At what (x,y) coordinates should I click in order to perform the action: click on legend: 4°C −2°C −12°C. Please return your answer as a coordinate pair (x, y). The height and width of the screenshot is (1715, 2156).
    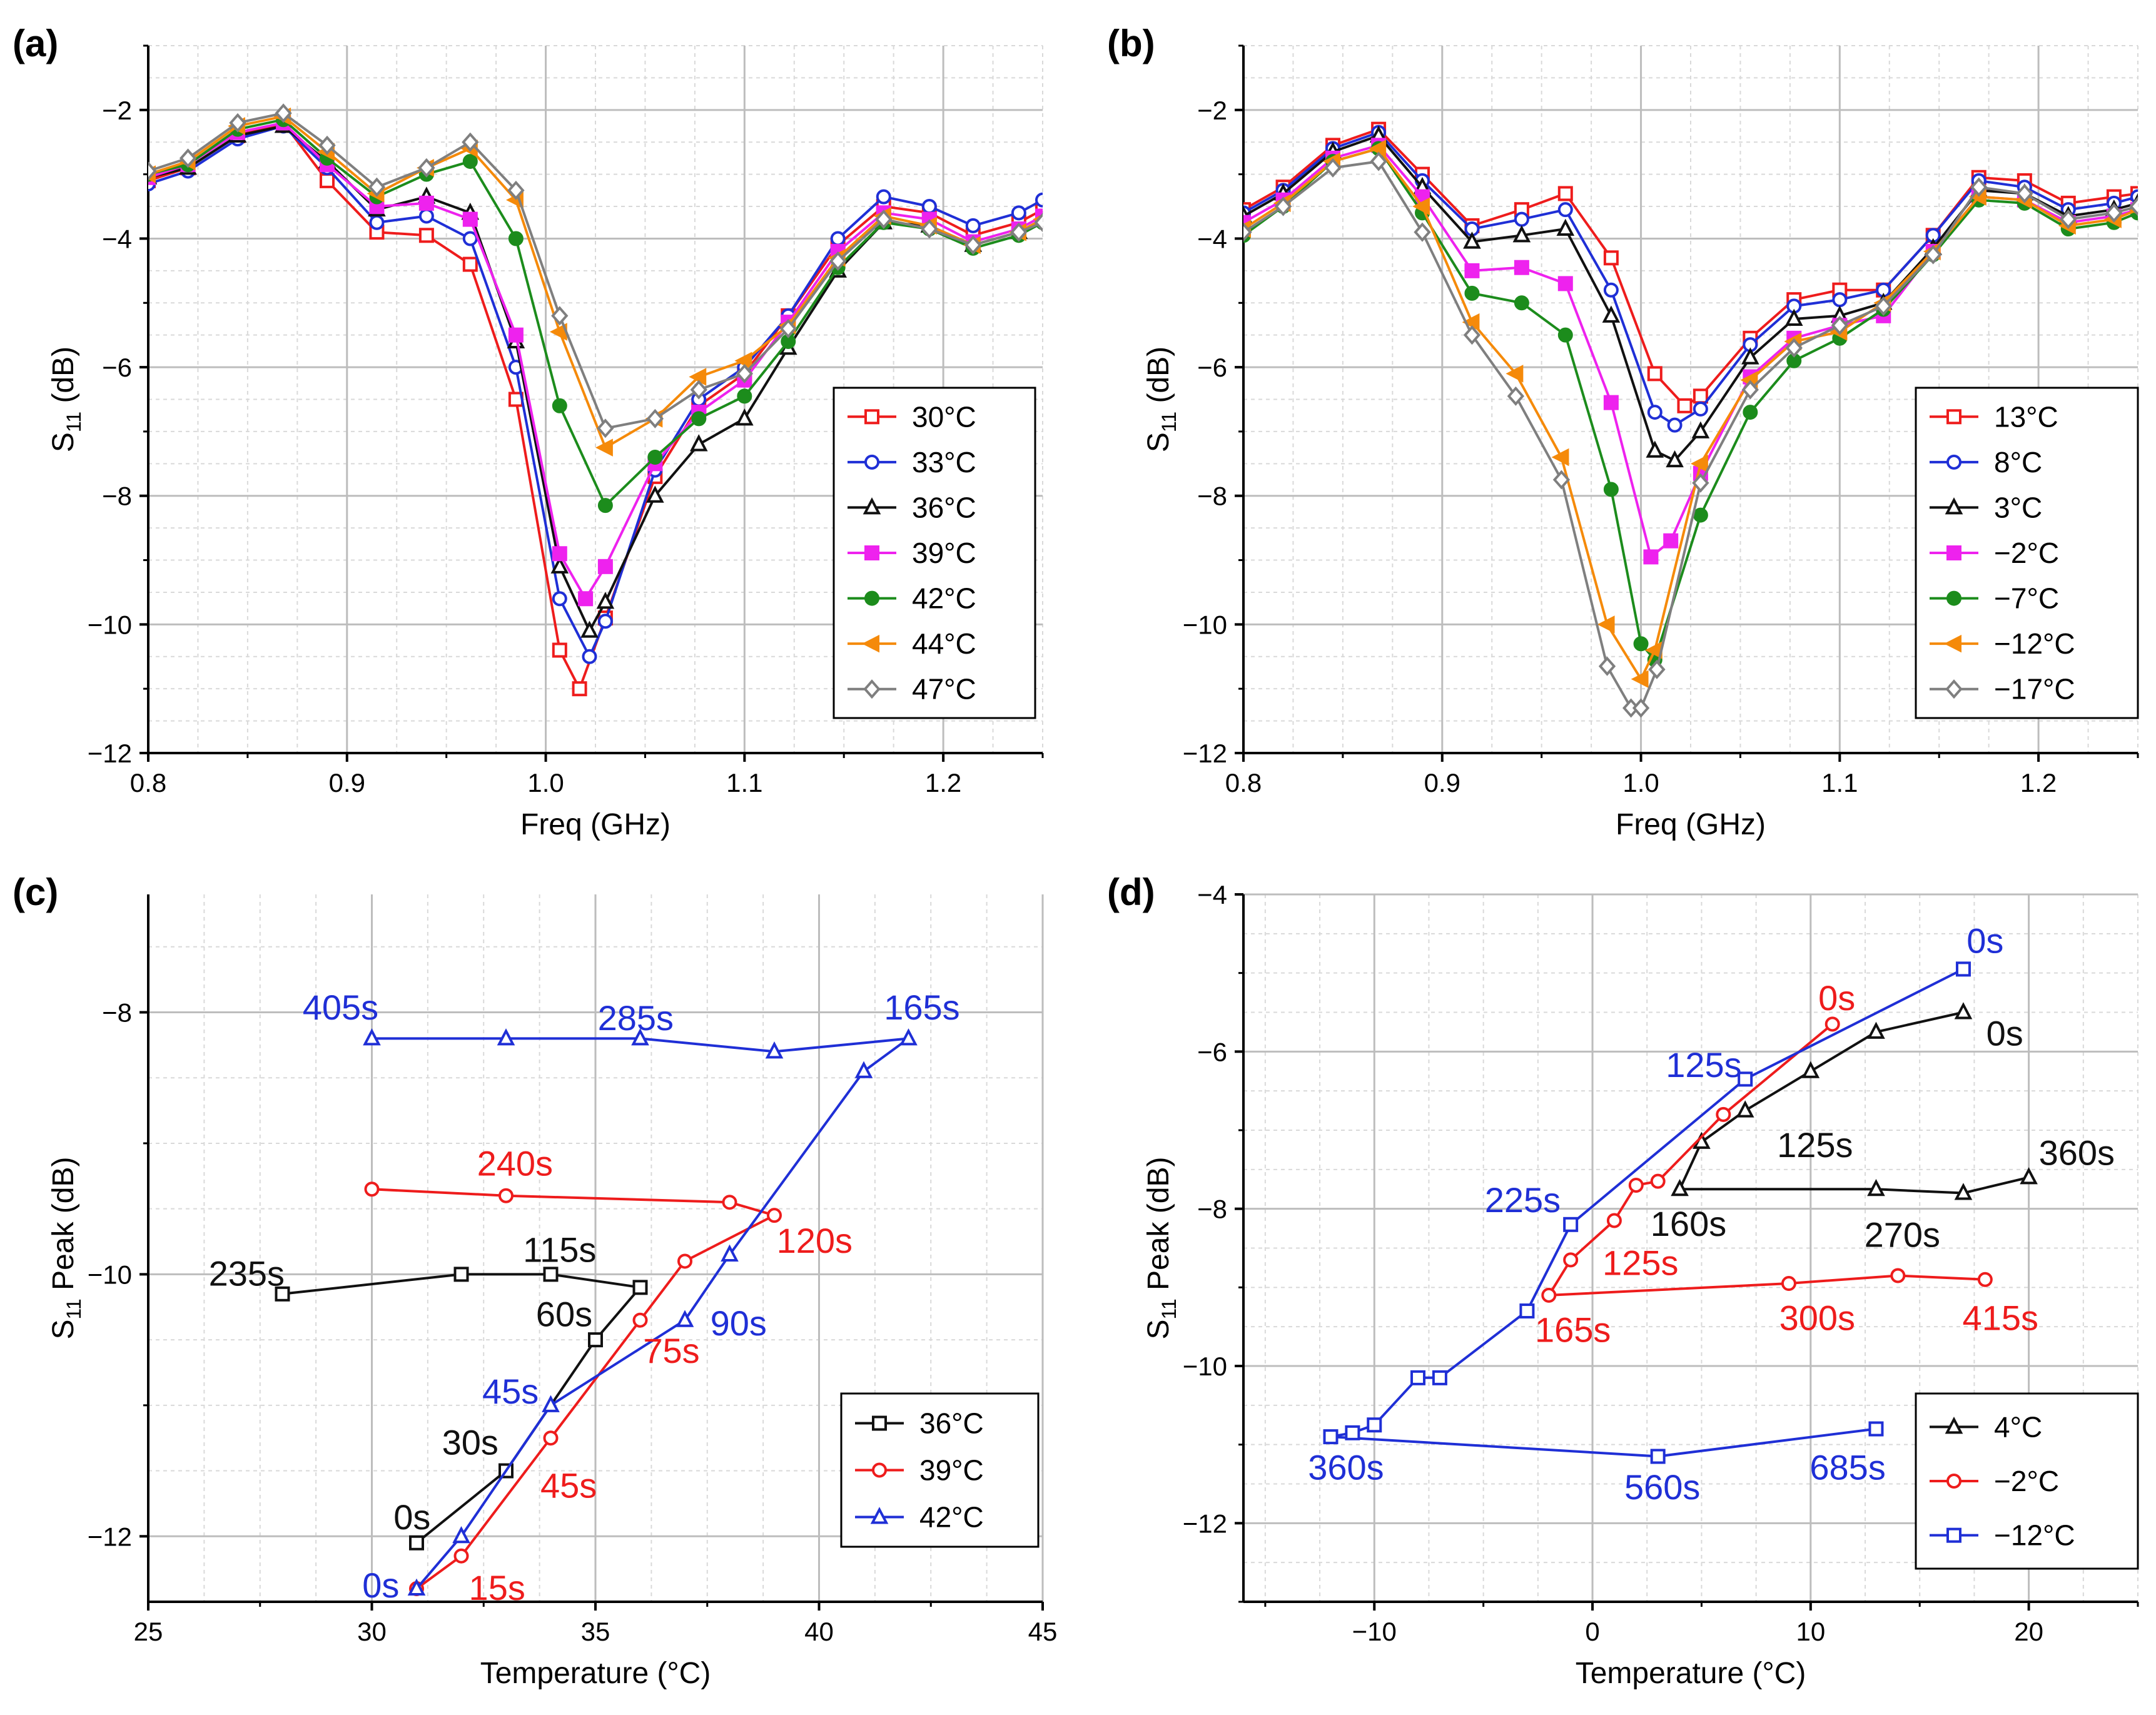
    Looking at the image, I should click on (2027, 1481).